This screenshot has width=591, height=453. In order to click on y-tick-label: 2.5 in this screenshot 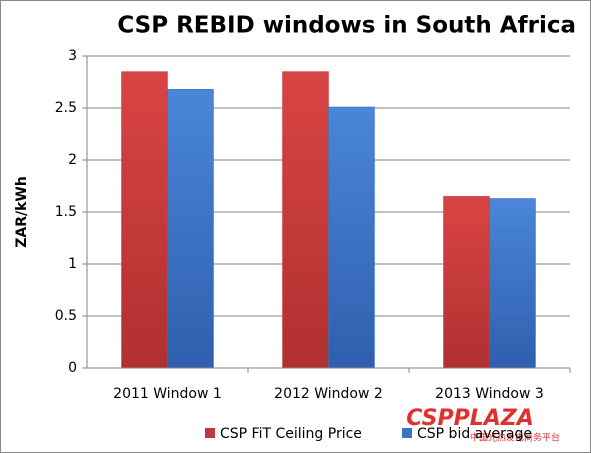, I will do `click(66, 108)`.